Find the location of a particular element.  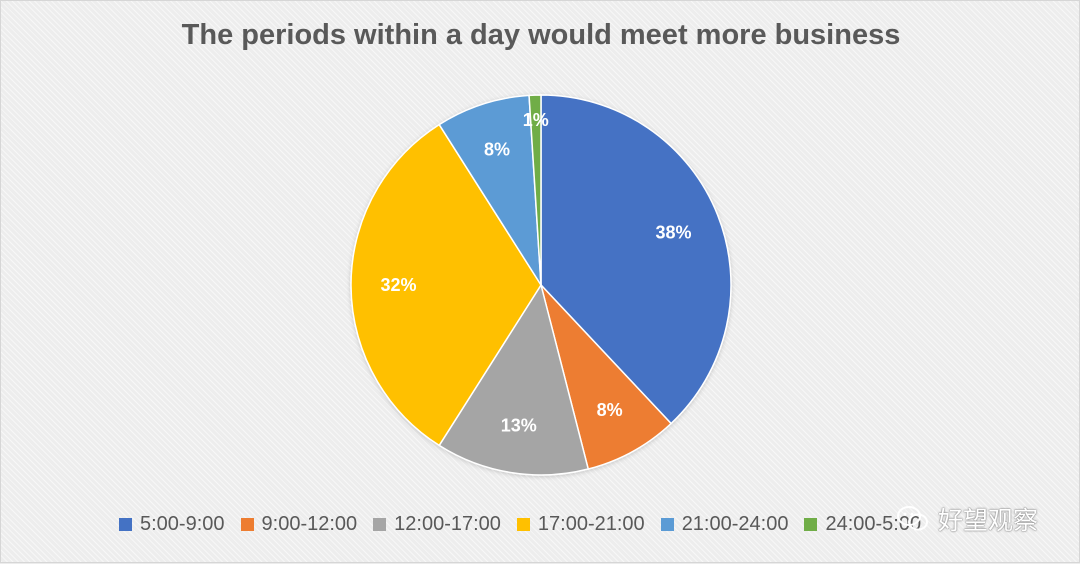

legend-label: 12:00-17:00 is located at coordinates (447, 523).